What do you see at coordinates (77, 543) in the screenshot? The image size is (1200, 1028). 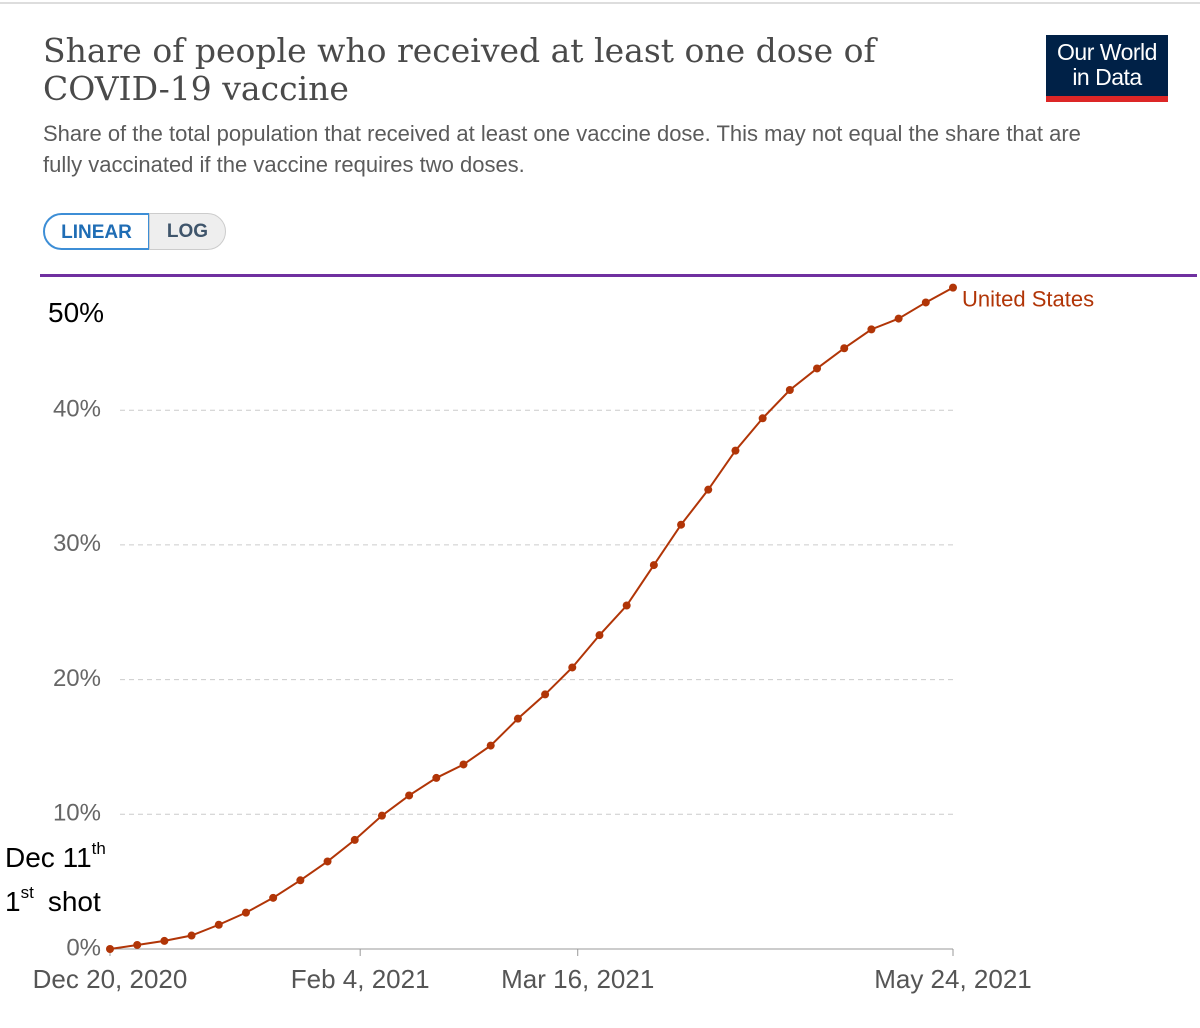 I see `y-tick-label: 30%` at bounding box center [77, 543].